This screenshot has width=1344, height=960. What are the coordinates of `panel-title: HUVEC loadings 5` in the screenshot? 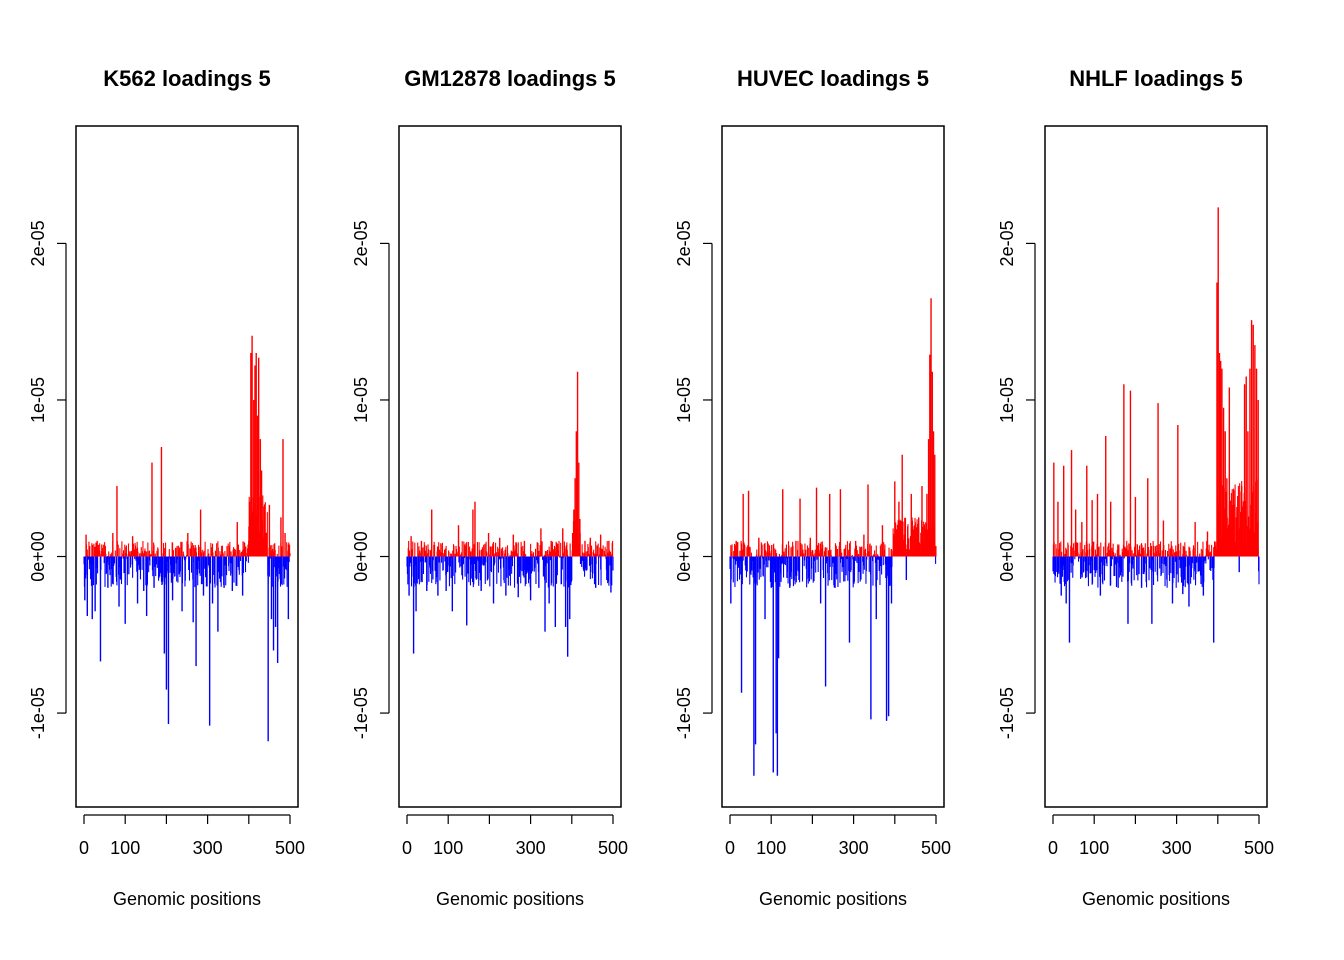 It's located at (833, 78).